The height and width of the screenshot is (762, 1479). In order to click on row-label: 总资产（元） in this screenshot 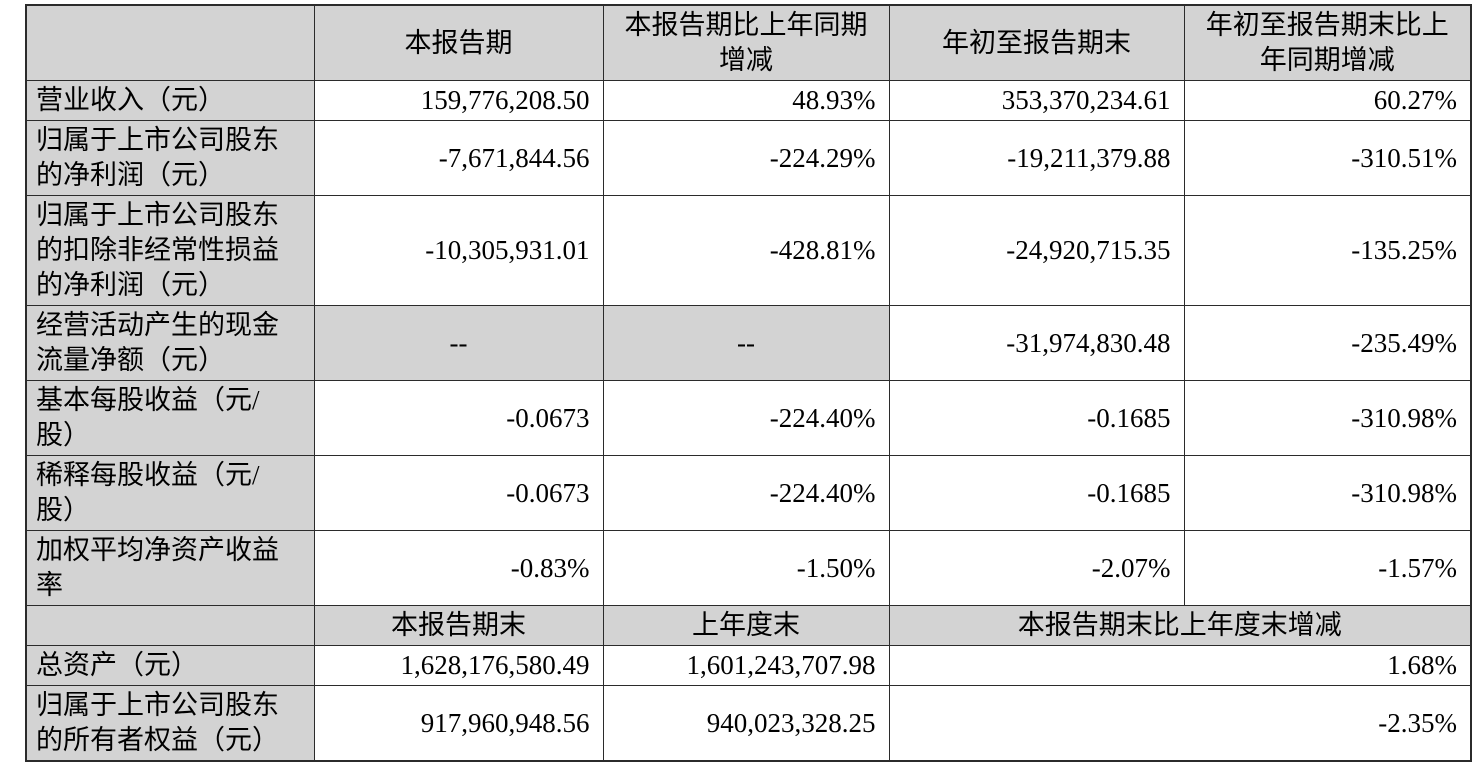, I will do `click(170, 665)`.